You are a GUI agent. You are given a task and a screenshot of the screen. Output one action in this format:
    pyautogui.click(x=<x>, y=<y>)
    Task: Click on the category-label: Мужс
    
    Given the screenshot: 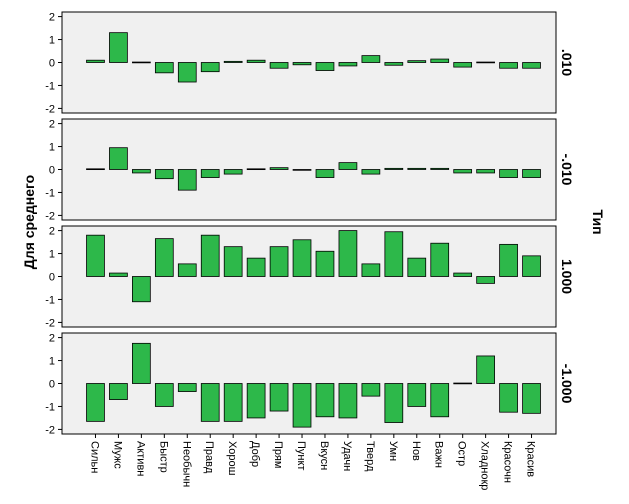 What is the action you would take?
    pyautogui.click(x=117, y=455)
    